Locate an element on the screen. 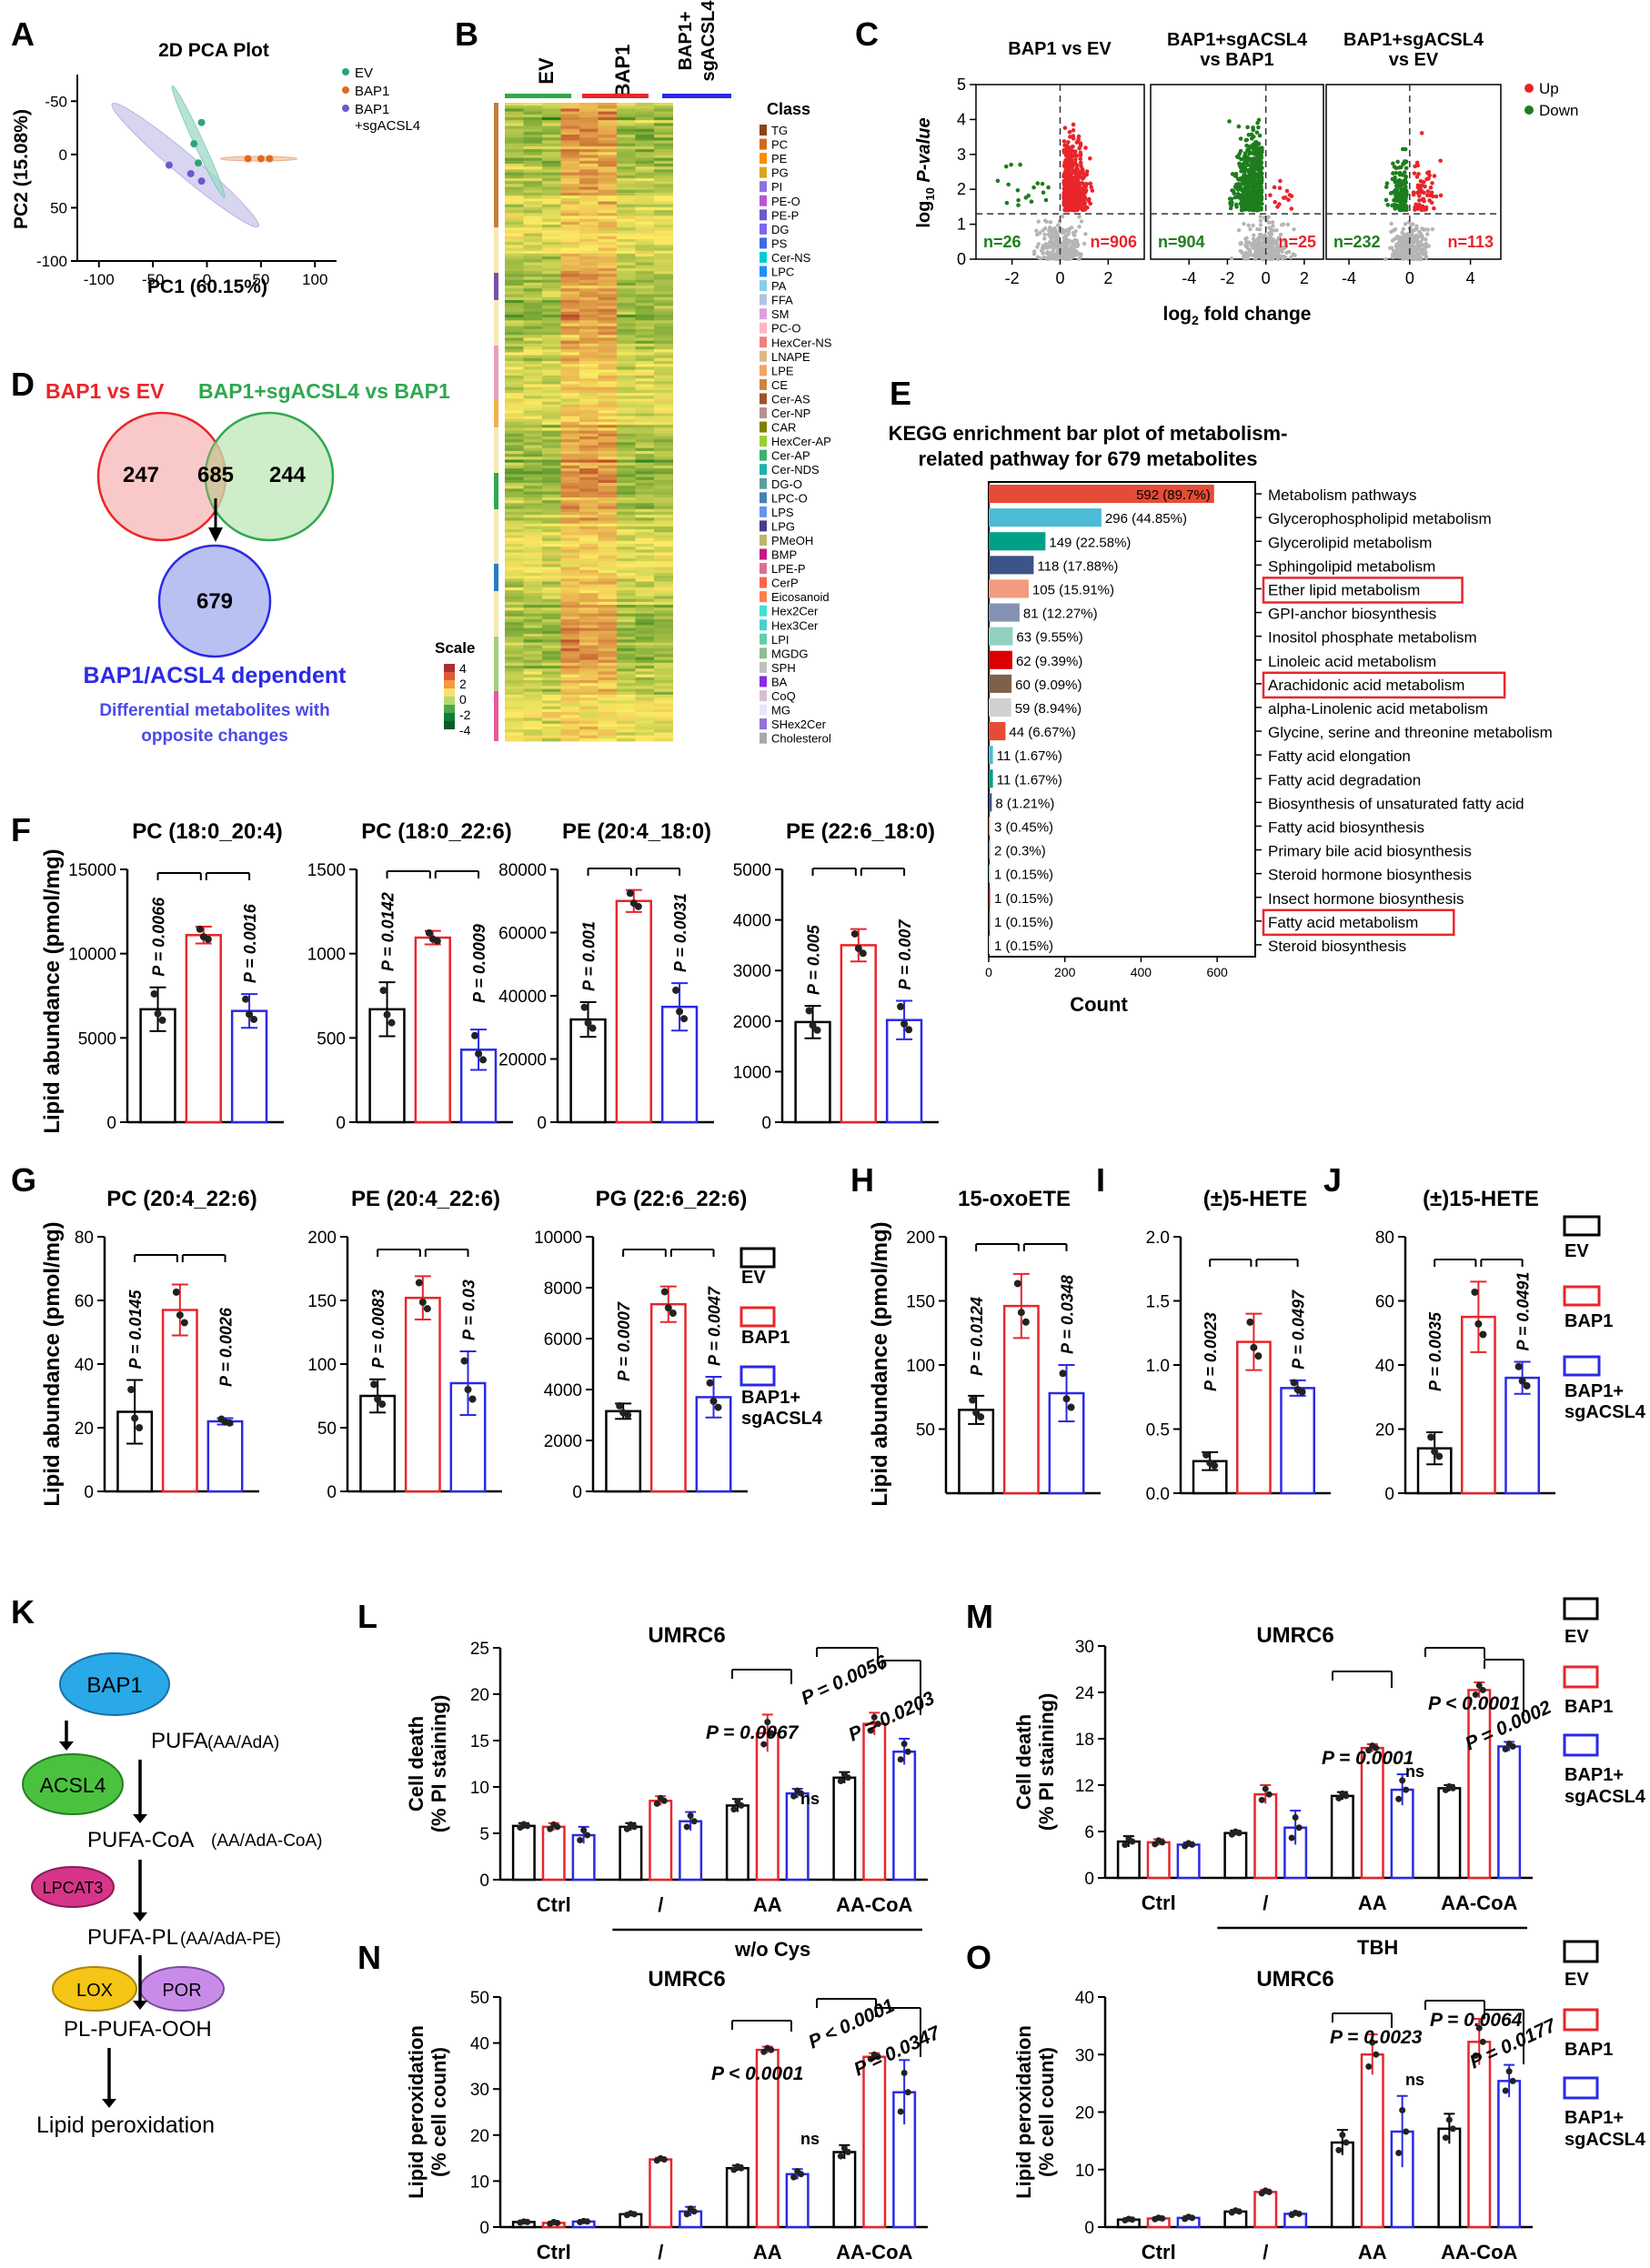  kegg-pathway-label: Insect hormone biosynthesis is located at coordinates (1366, 899).